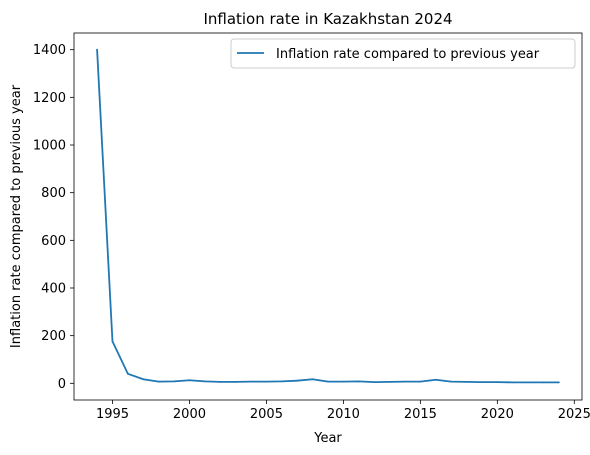 Image resolution: width=590 pixels, height=455 pixels. I want to click on y-tick-label: 1000, so click(49, 146).